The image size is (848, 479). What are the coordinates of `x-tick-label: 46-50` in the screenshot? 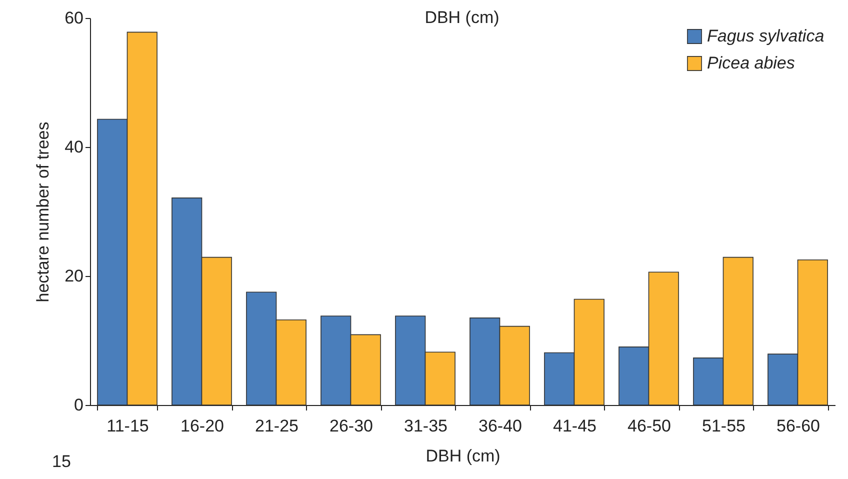 It's located at (649, 426).